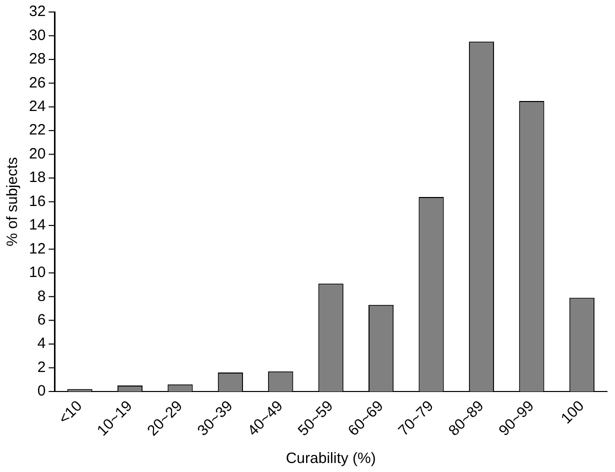 Image resolution: width=615 pixels, height=472 pixels. I want to click on y-tick-label: 24, so click(37, 107).